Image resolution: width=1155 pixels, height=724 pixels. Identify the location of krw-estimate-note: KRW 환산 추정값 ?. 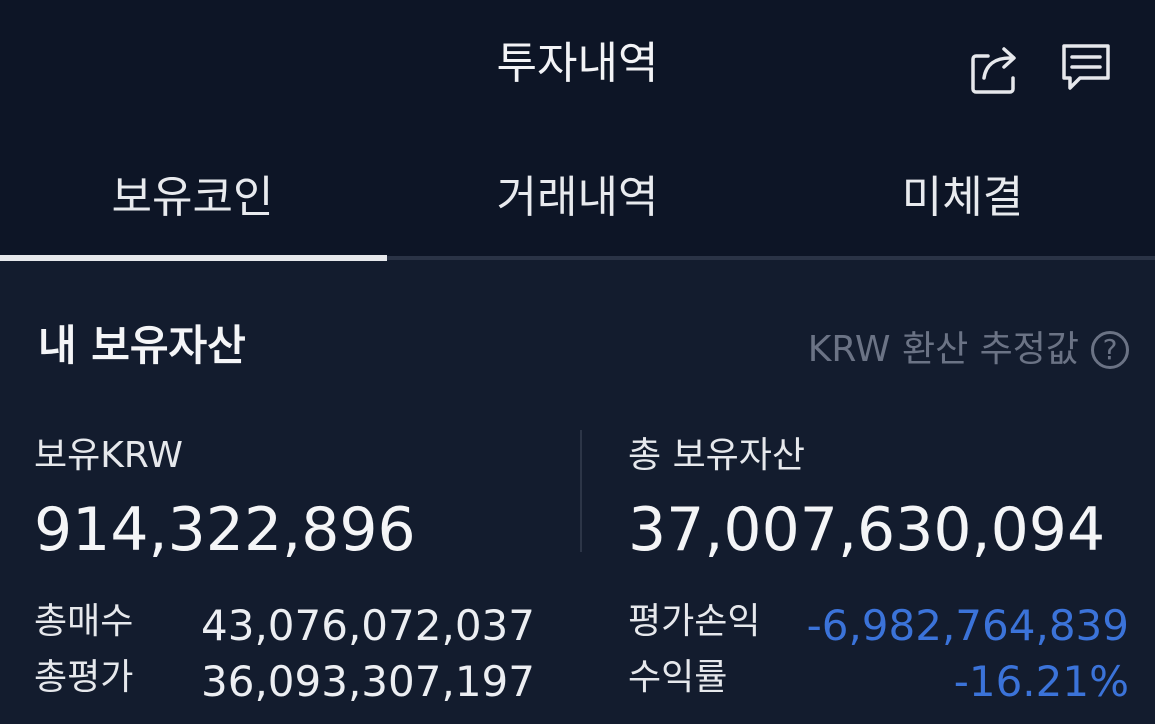
(968, 350).